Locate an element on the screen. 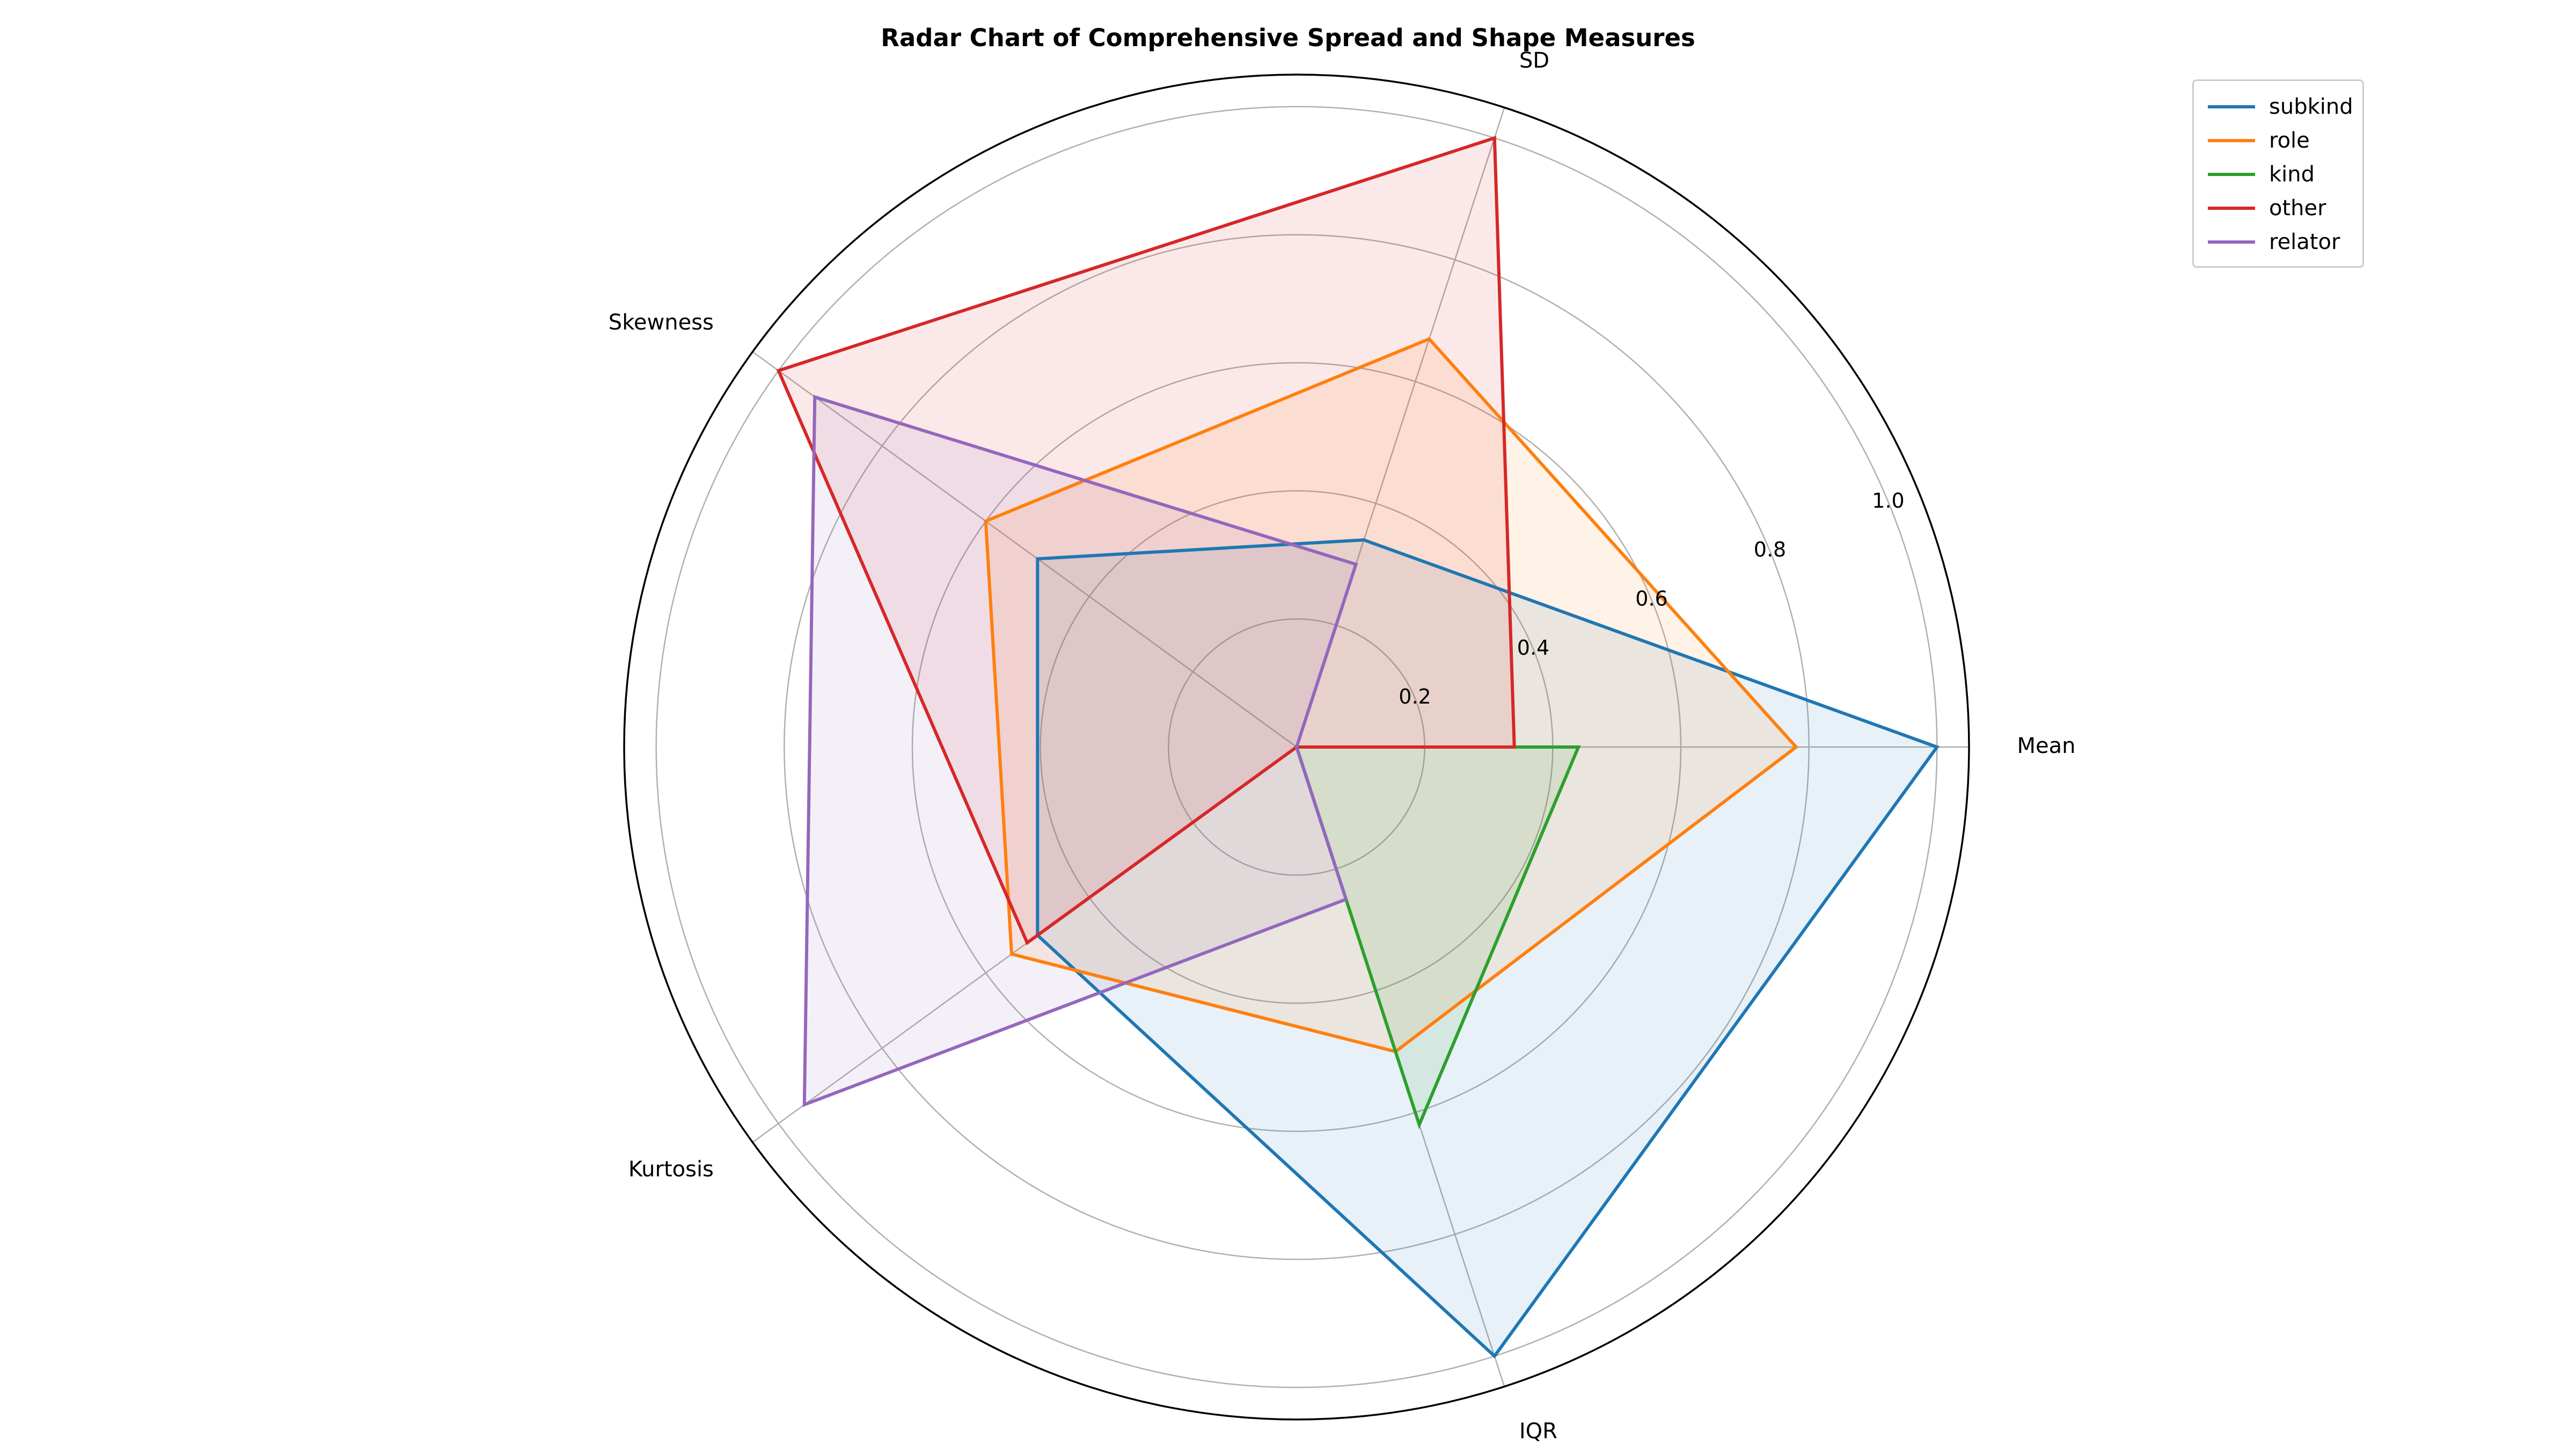  legend-item-relator: relator is located at coordinates (2278, 242).